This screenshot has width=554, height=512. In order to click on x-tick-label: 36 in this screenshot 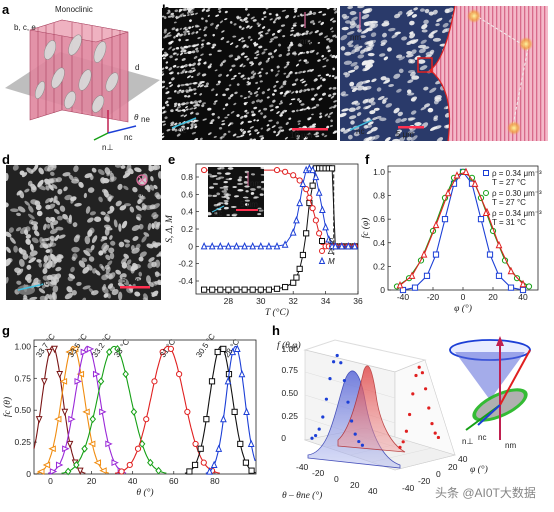, I will do `click(358, 301)`.